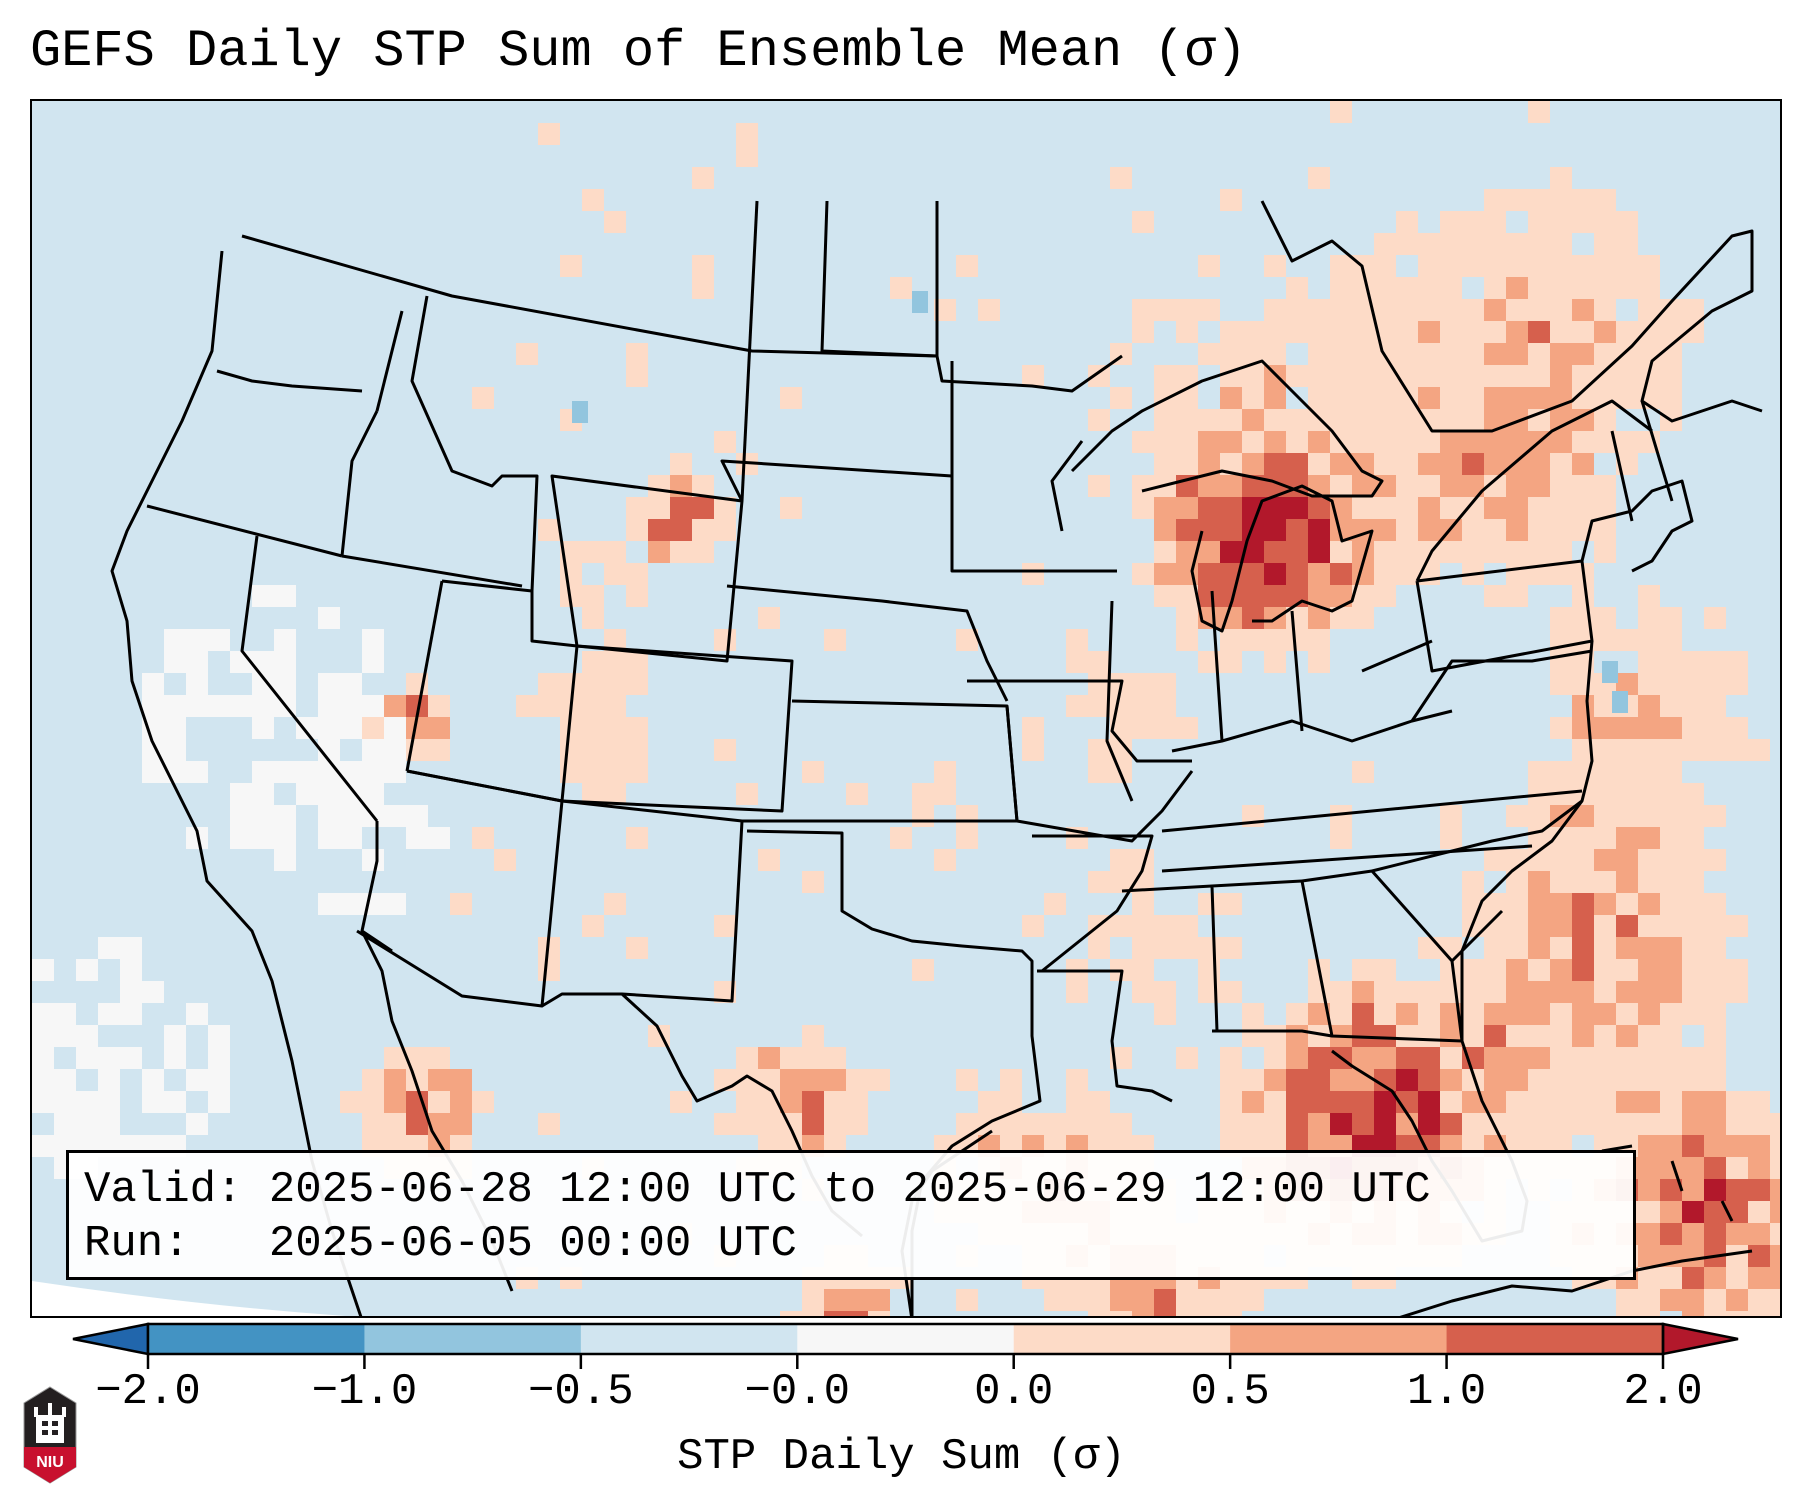 Image resolution: width=1803 pixels, height=1506 pixels. What do you see at coordinates (1014, 1392) in the screenshot?
I see `colorbar-tick-label: 0.0` at bounding box center [1014, 1392].